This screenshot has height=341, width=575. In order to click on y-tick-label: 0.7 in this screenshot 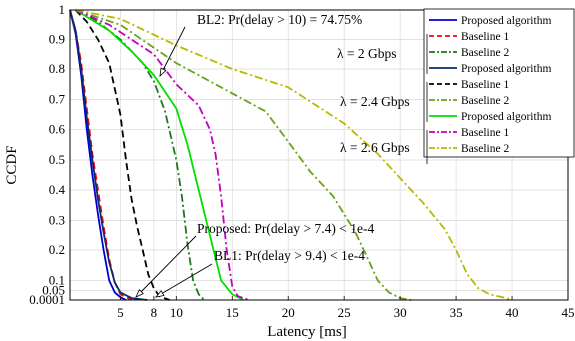, I will do `click(57, 99)`.